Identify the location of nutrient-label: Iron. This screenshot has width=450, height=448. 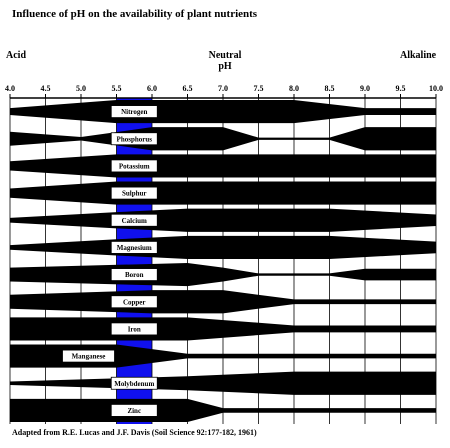
(134, 330).